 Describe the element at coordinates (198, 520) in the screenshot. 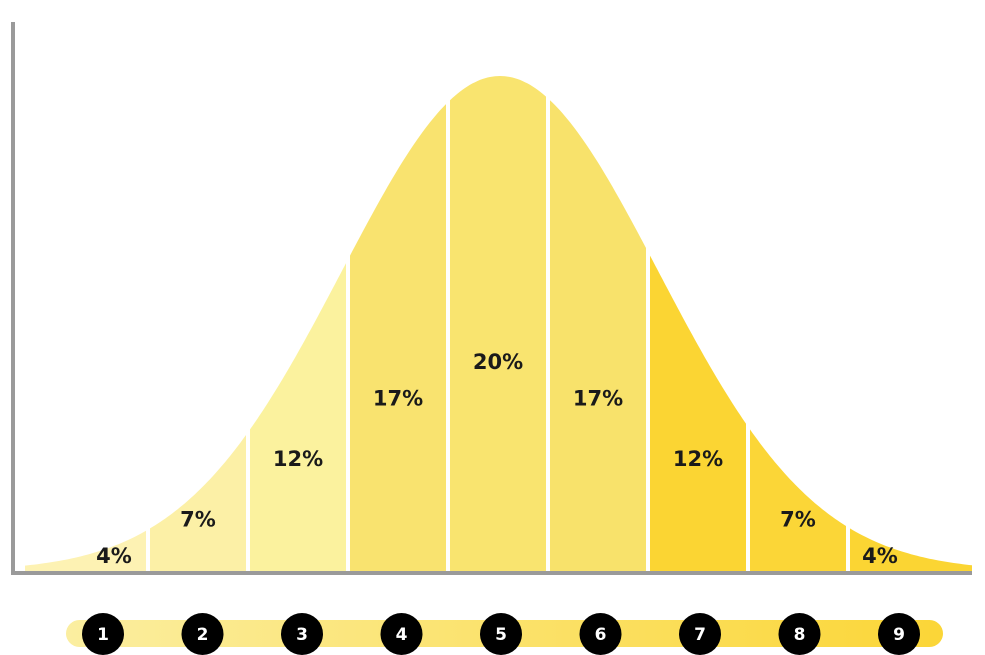

I see `percentage-label-2: 7%` at that location.